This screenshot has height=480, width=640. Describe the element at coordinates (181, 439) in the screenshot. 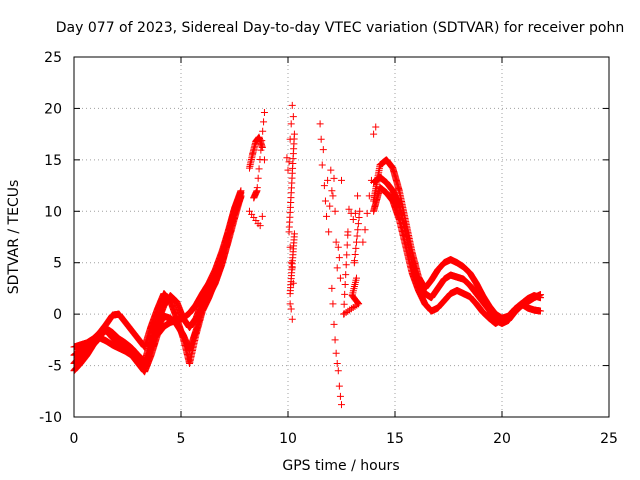

I see `x-tick-label: 5` at that location.